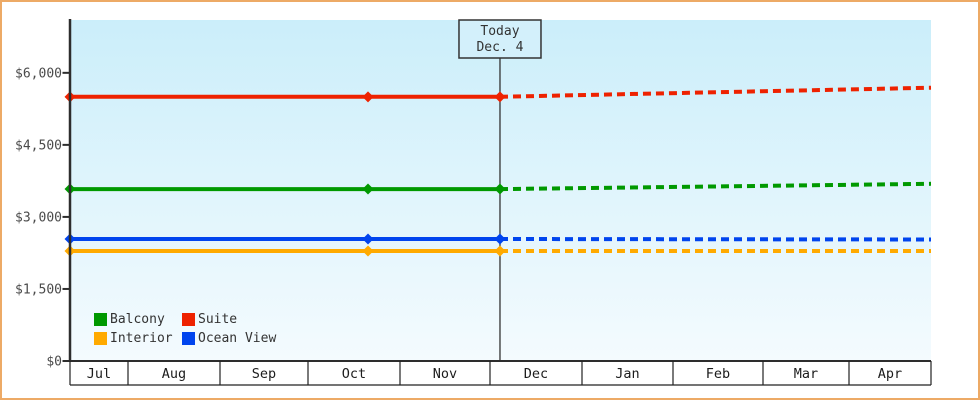  What do you see at coordinates (38, 145) in the screenshot?
I see `y-tick-label: $4,500` at bounding box center [38, 145].